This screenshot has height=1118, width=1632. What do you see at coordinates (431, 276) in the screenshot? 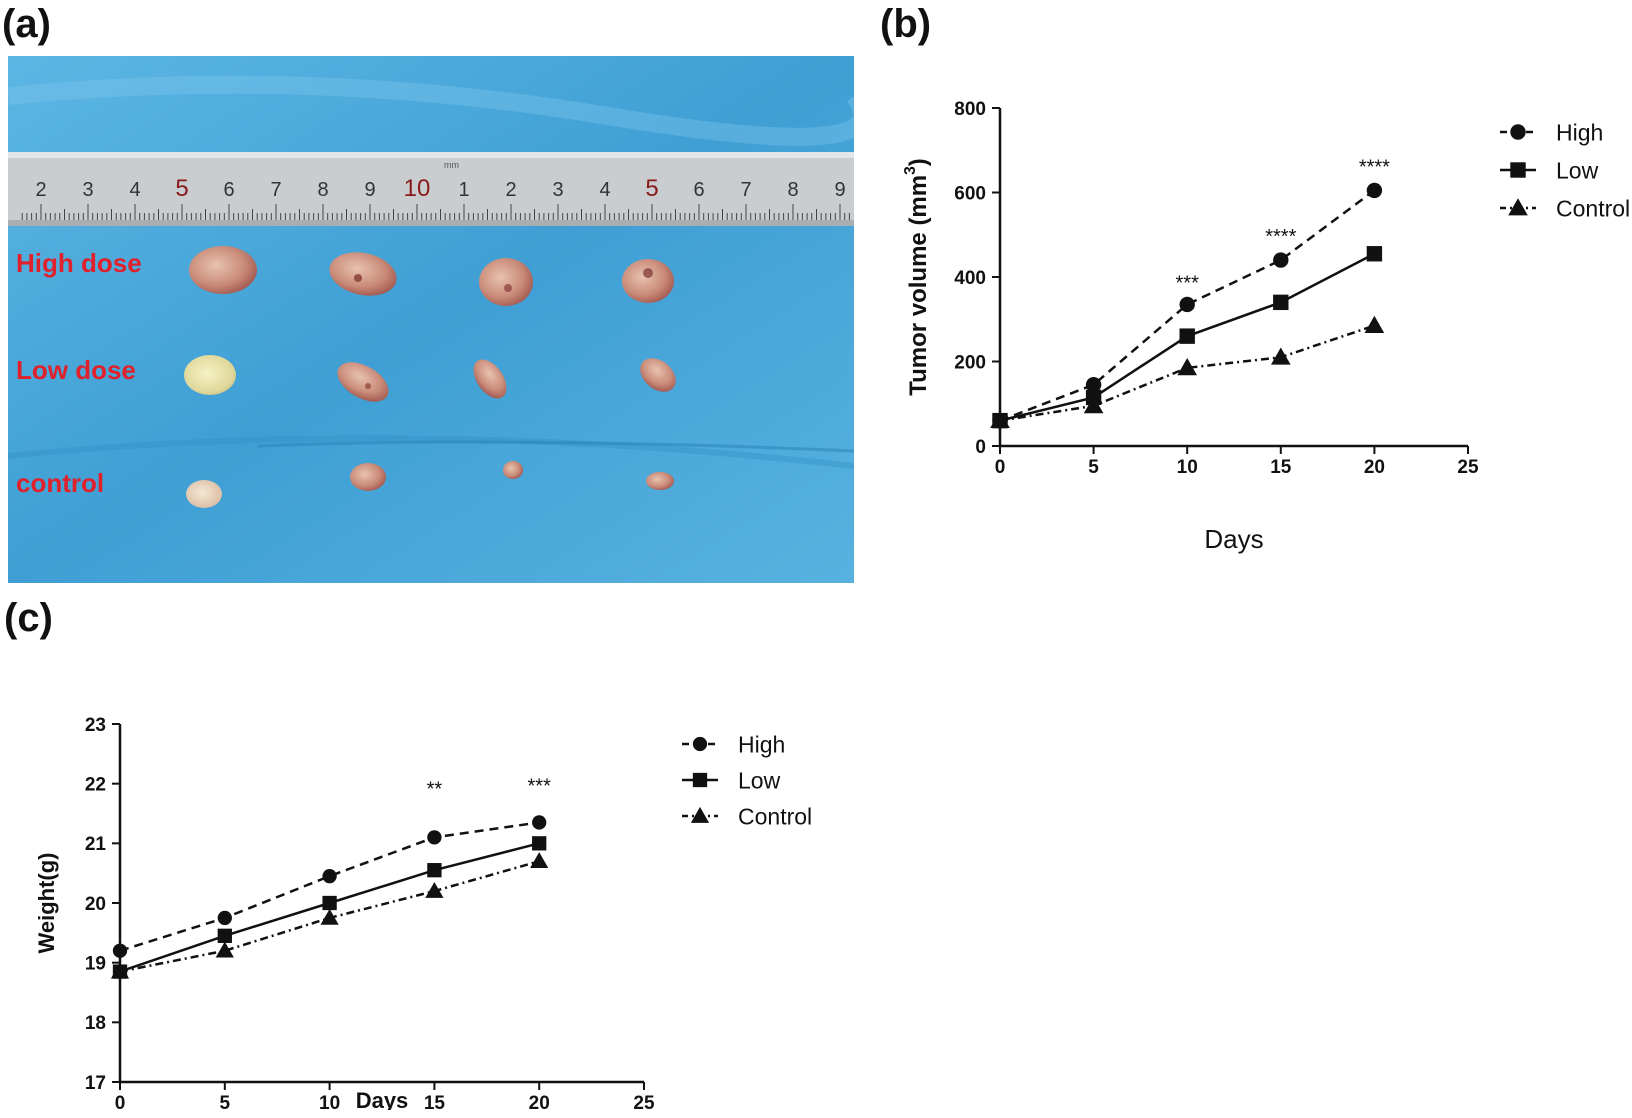
I see `tumors-high-dose` at bounding box center [431, 276].